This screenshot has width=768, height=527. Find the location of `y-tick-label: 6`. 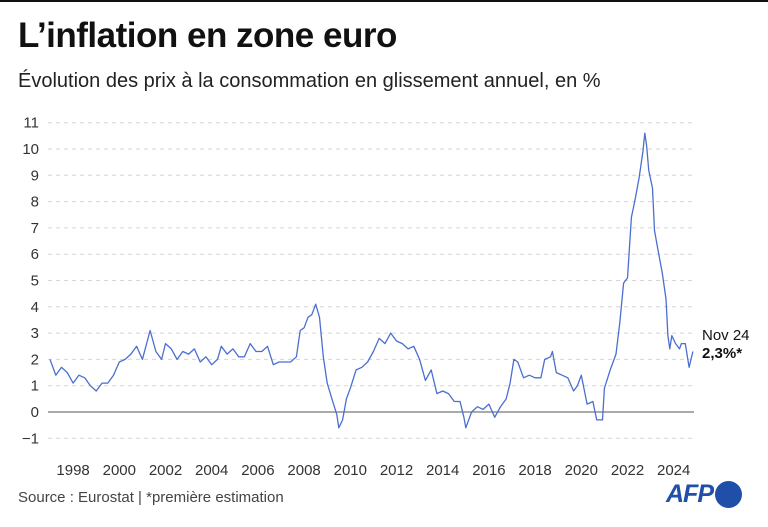

y-tick-label: 6 is located at coordinates (35, 254).